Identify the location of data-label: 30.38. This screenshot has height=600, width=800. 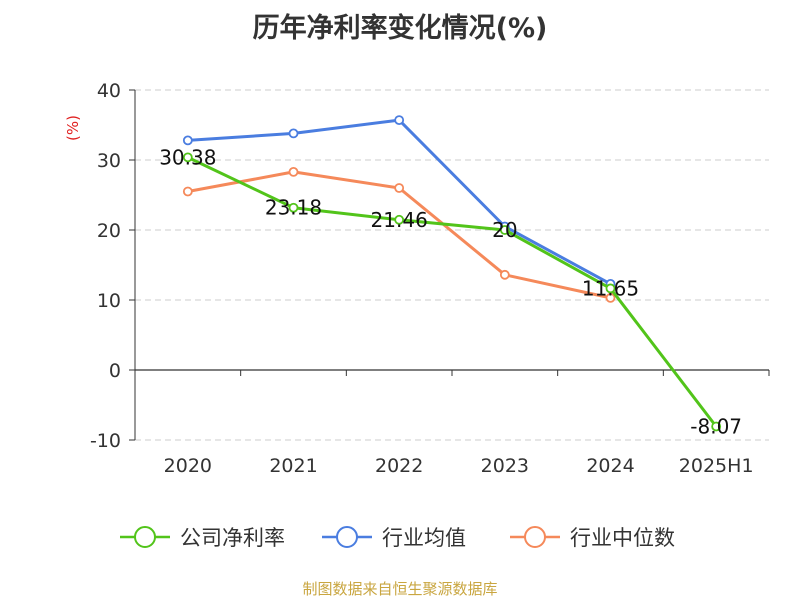
(187, 157).